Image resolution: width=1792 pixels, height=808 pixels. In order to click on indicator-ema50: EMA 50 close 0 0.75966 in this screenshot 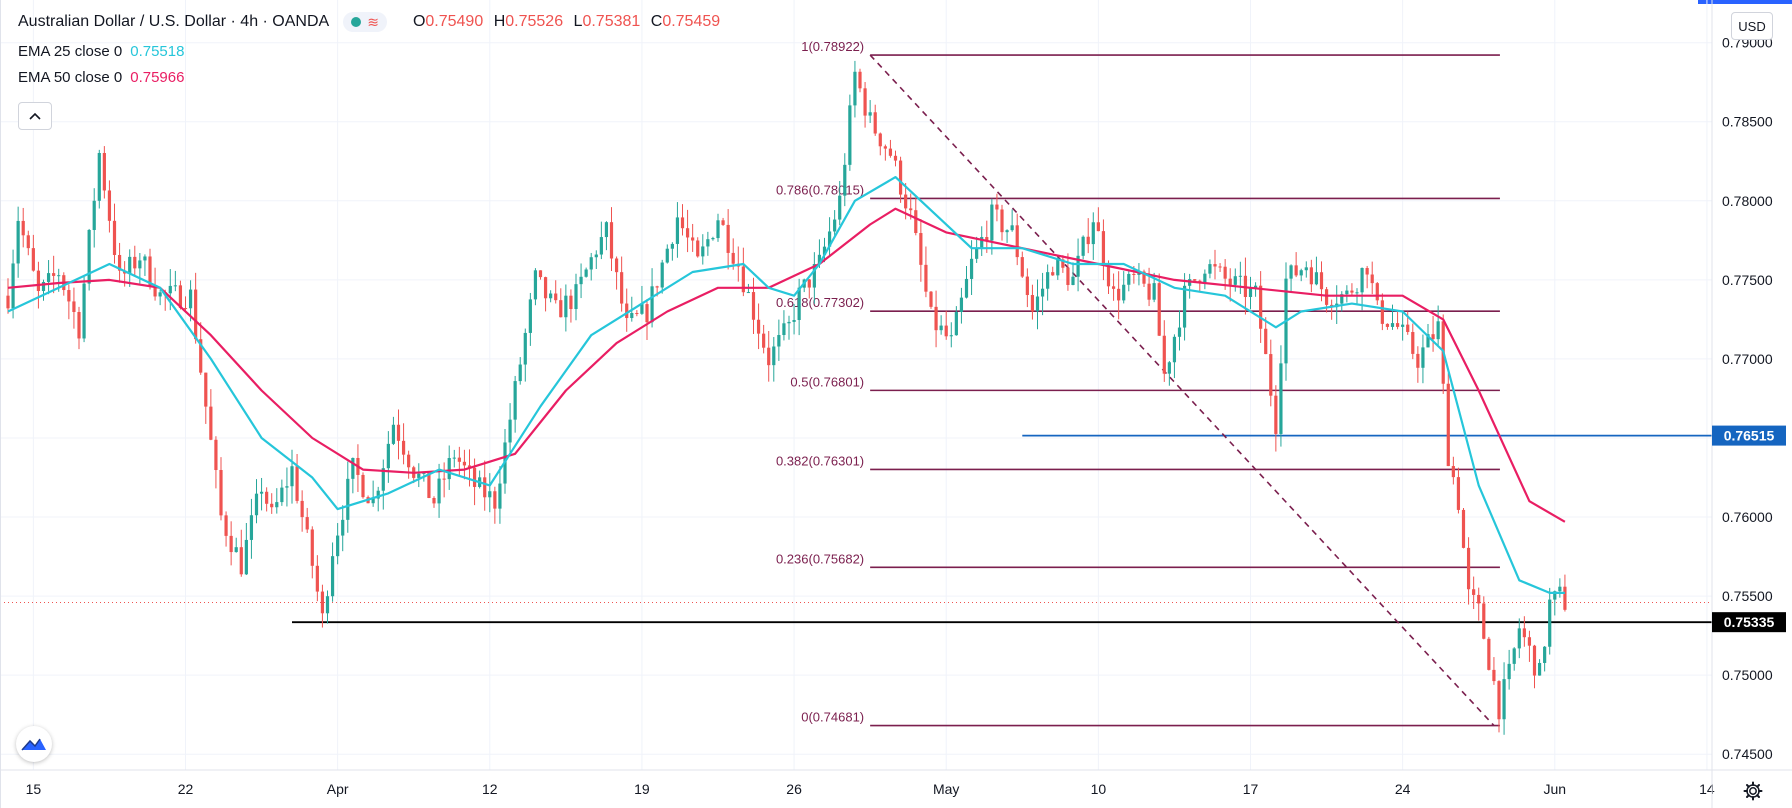, I will do `click(369, 78)`.